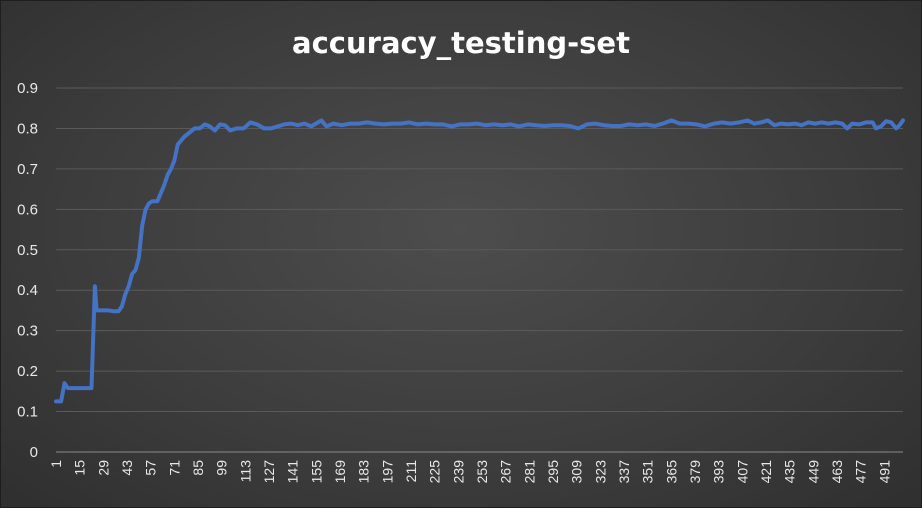 Image resolution: width=922 pixels, height=508 pixels. I want to click on x-tick-label: 141, so click(293, 472).